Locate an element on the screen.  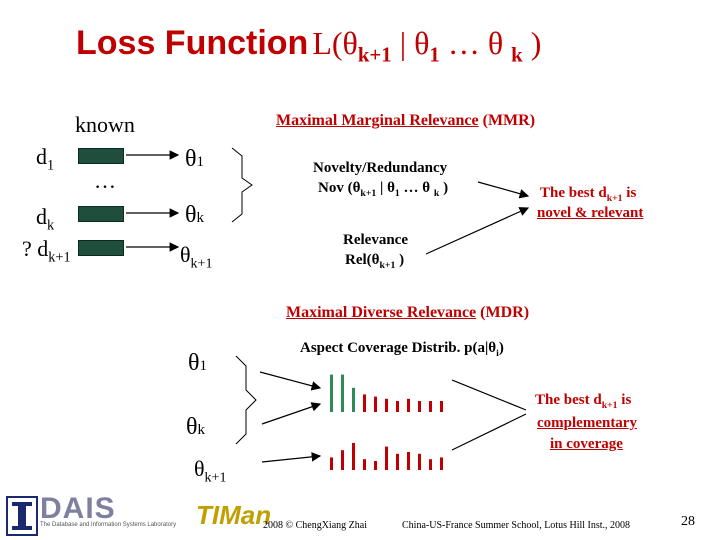
aspect-bars-theta-k1 is located at coordinates (386, 456).